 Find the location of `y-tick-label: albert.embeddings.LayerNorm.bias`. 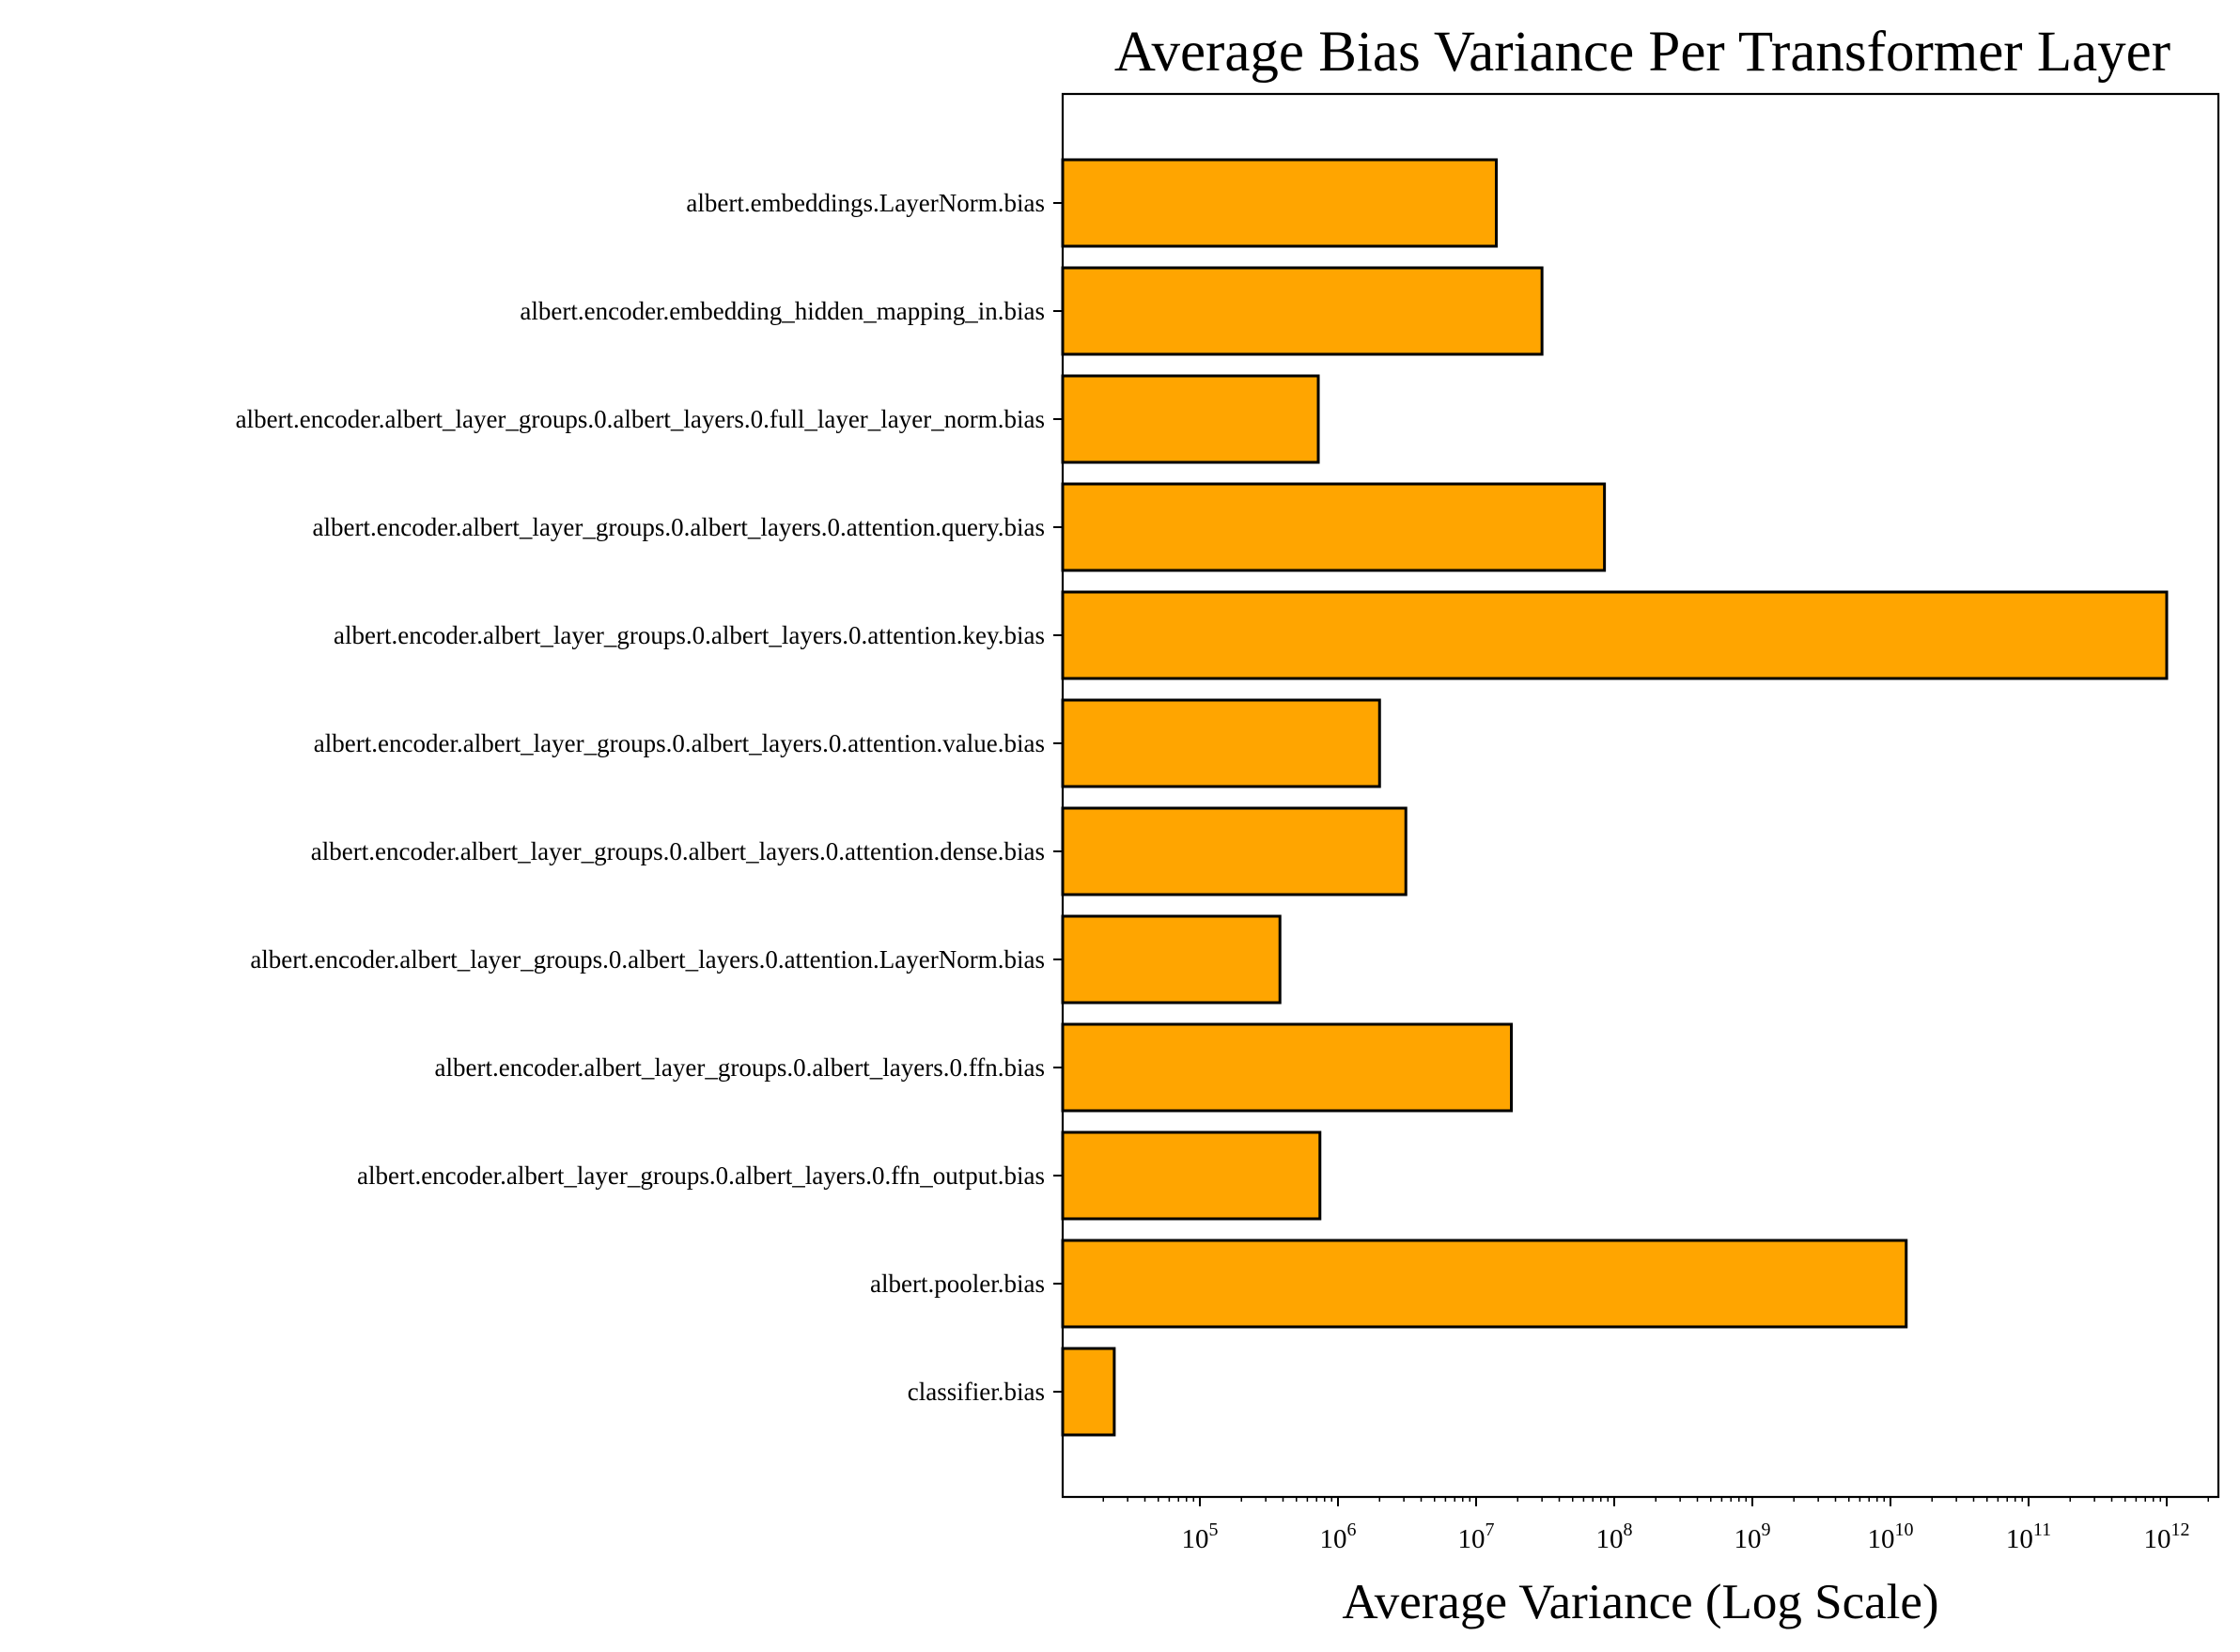

y-tick-label: albert.embeddings.LayerNorm.bias is located at coordinates (865, 203).